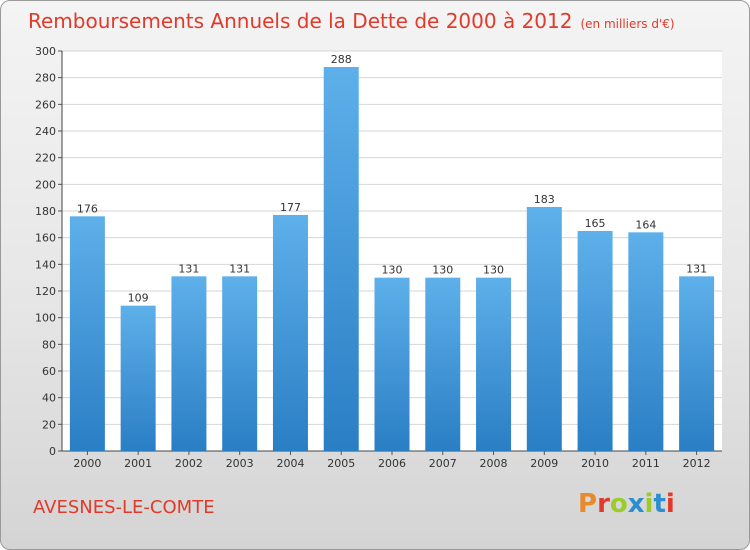  Describe the element at coordinates (603, 504) in the screenshot. I see `logo-letter: r` at that location.